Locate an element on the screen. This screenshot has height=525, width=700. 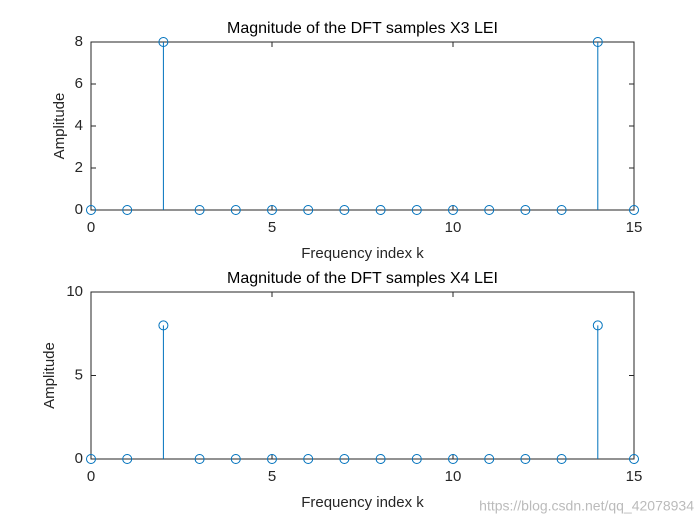
y-tick-label: 4 is located at coordinates (79, 125).